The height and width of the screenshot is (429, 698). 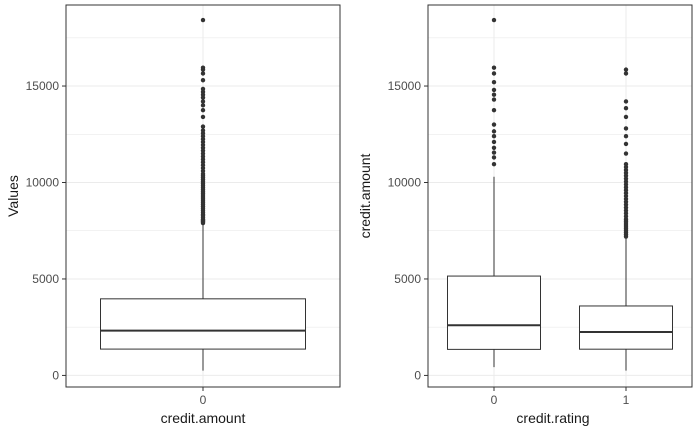 What do you see at coordinates (203, 418) in the screenshot?
I see `x-axis-title: credit.amount` at bounding box center [203, 418].